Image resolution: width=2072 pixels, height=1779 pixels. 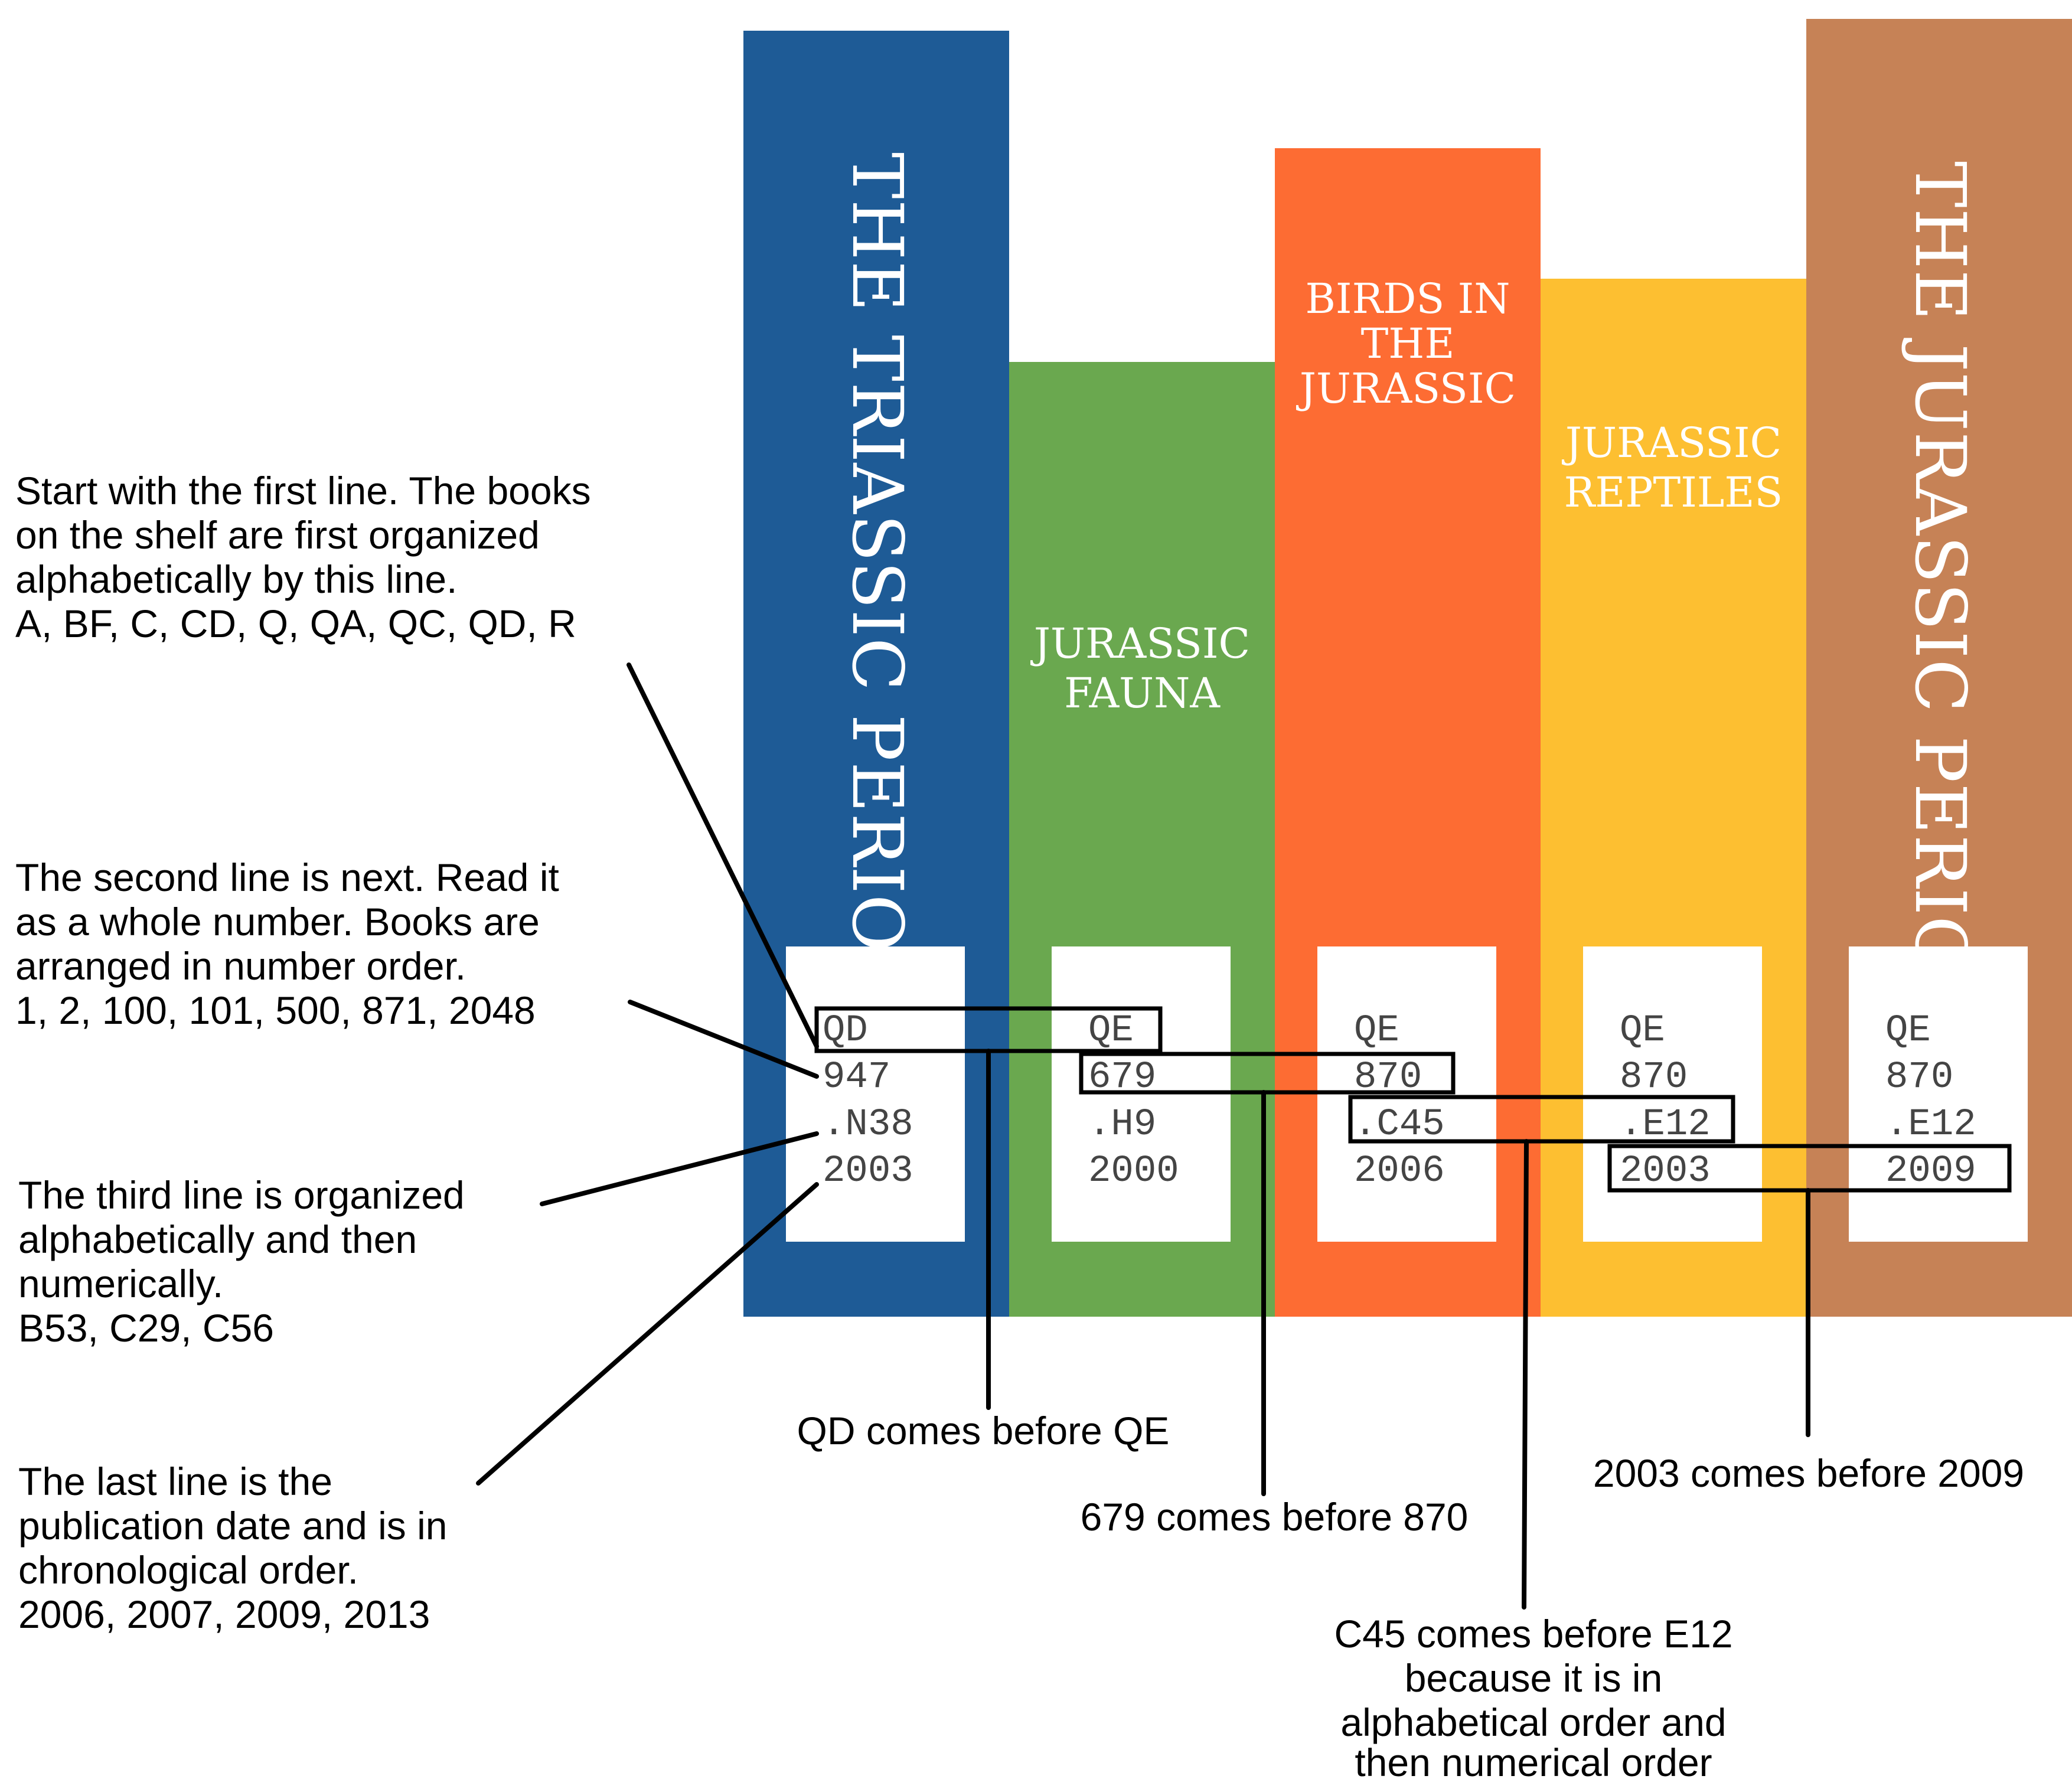 I want to click on connector-last-line, so click(x=647, y=1333).